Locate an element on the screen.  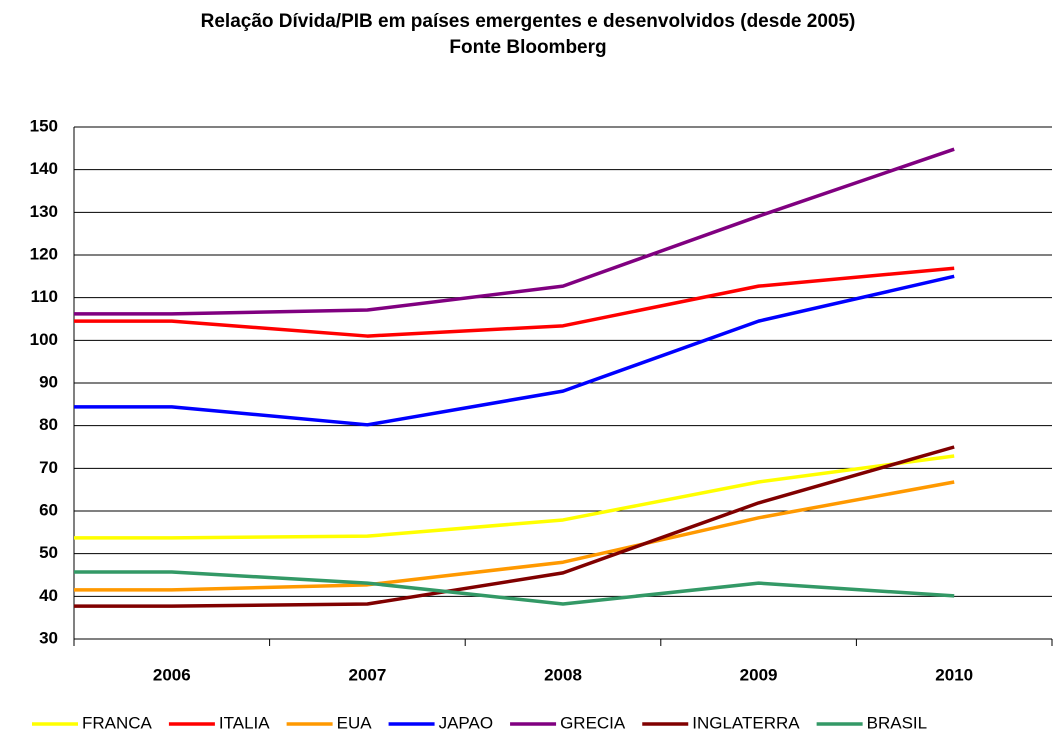
y-tick-label: 110 is located at coordinates (44, 296).